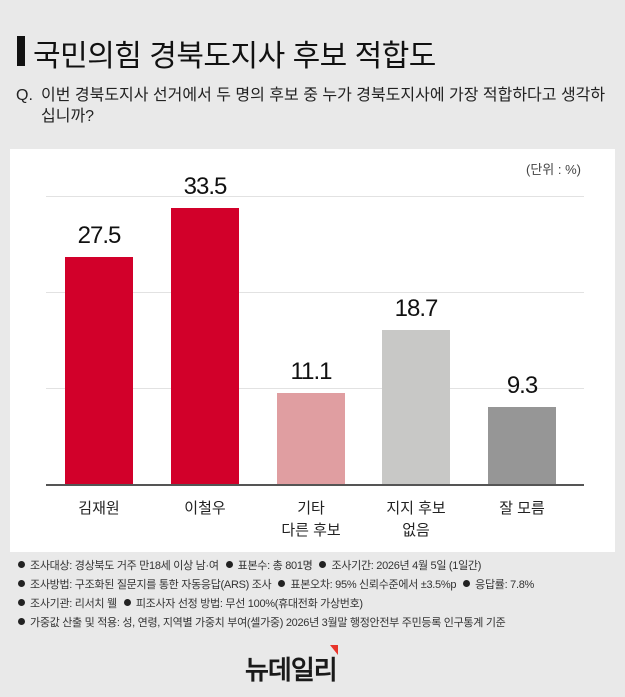 The height and width of the screenshot is (697, 625). What do you see at coordinates (315, 485) in the screenshot?
I see `x-axis-baseline` at bounding box center [315, 485].